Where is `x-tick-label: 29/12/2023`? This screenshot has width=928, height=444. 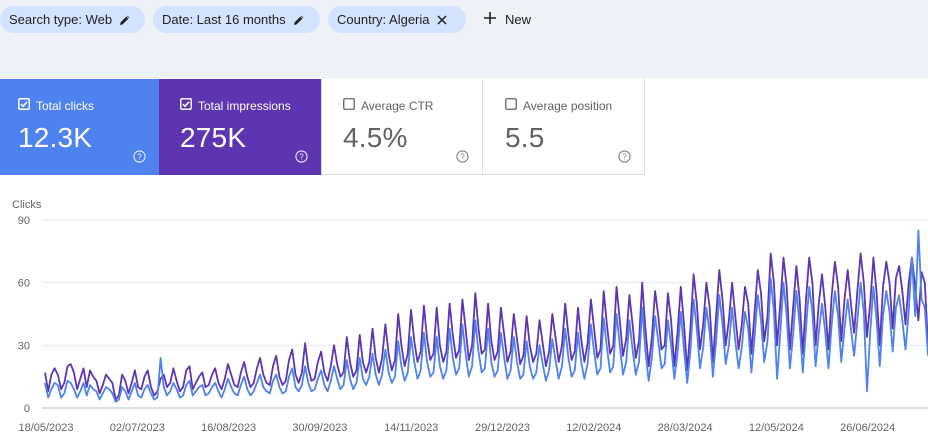 x-tick-label: 29/12/2023 is located at coordinates (502, 428).